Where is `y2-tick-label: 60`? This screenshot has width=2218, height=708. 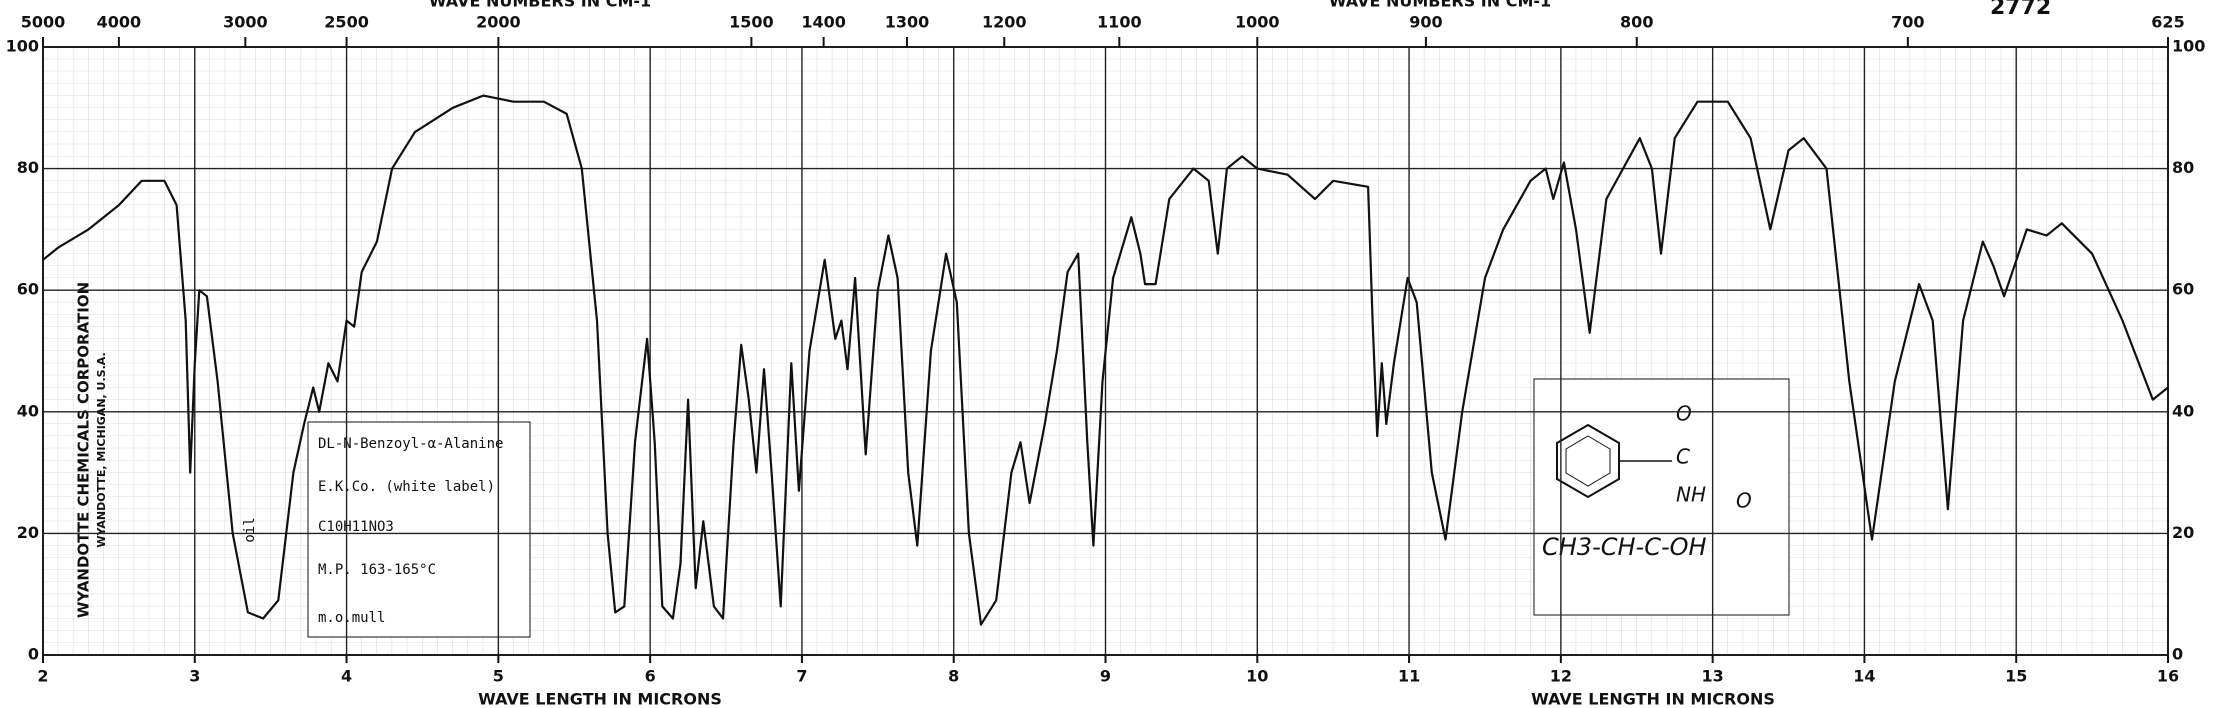 y2-tick-label: 60 is located at coordinates (2183, 289).